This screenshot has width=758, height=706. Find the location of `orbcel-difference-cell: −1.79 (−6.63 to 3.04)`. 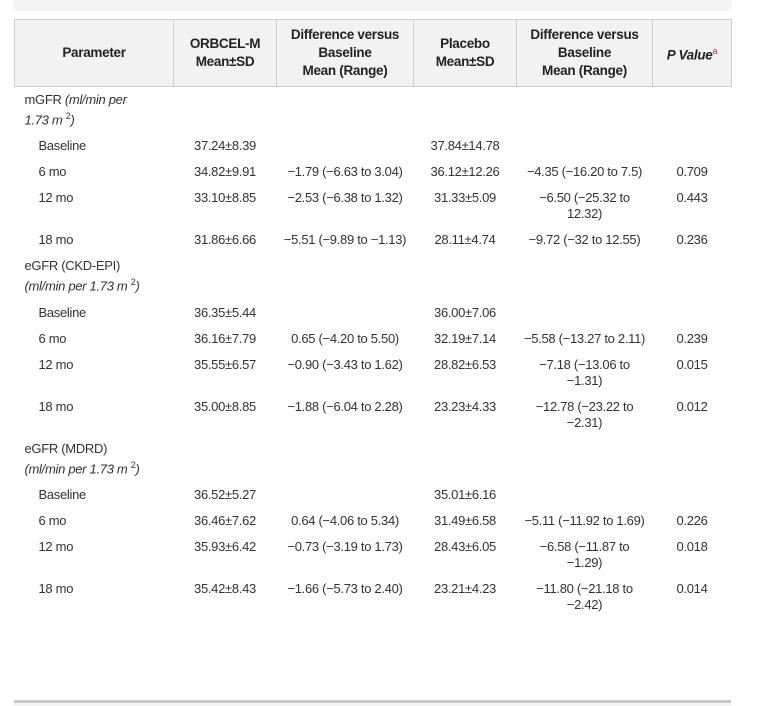

orbcel-difference-cell: −1.79 (−6.63 to 3.04) is located at coordinates (345, 172).